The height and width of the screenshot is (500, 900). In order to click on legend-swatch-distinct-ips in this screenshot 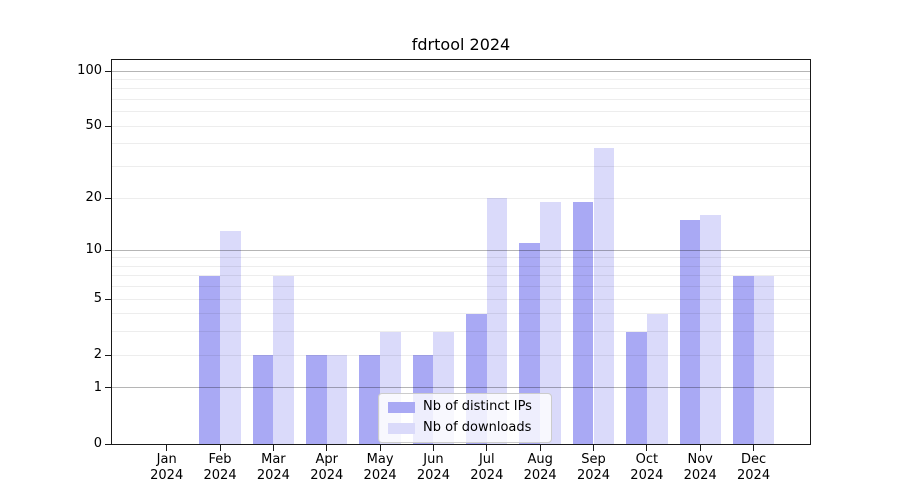, I will do `click(401, 407)`.